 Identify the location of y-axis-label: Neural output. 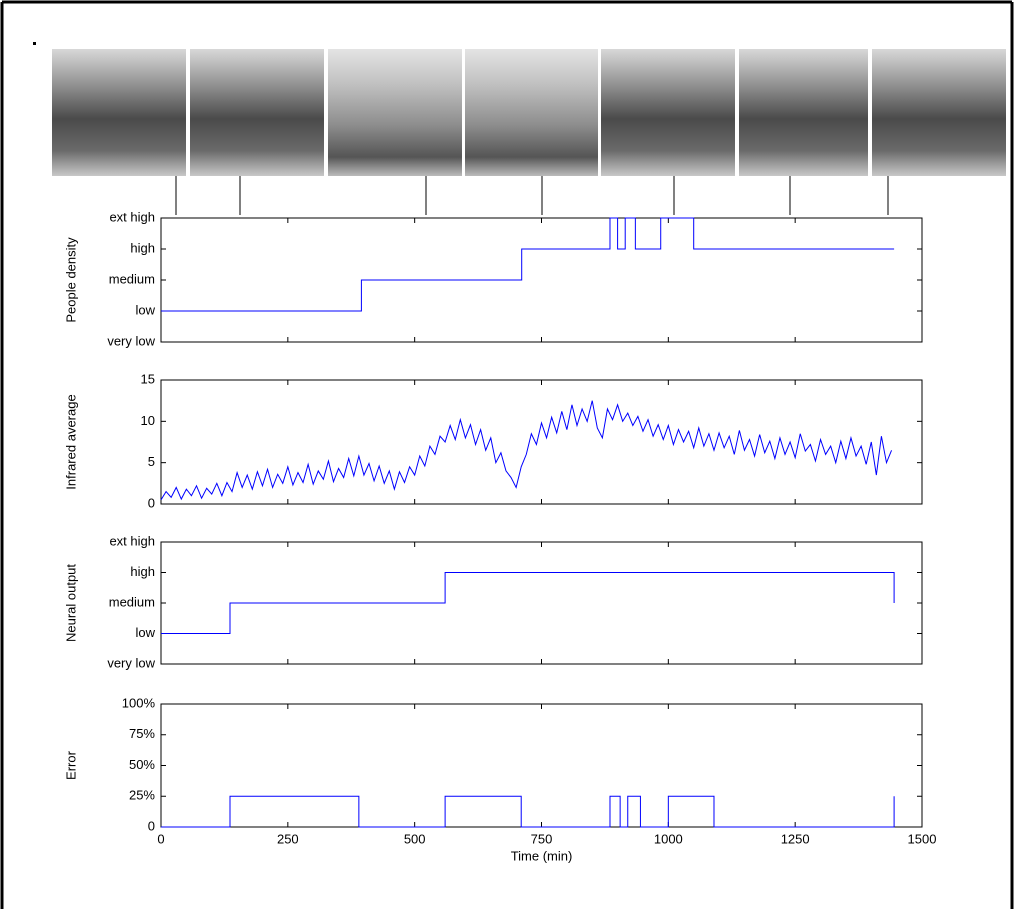
(70, 603).